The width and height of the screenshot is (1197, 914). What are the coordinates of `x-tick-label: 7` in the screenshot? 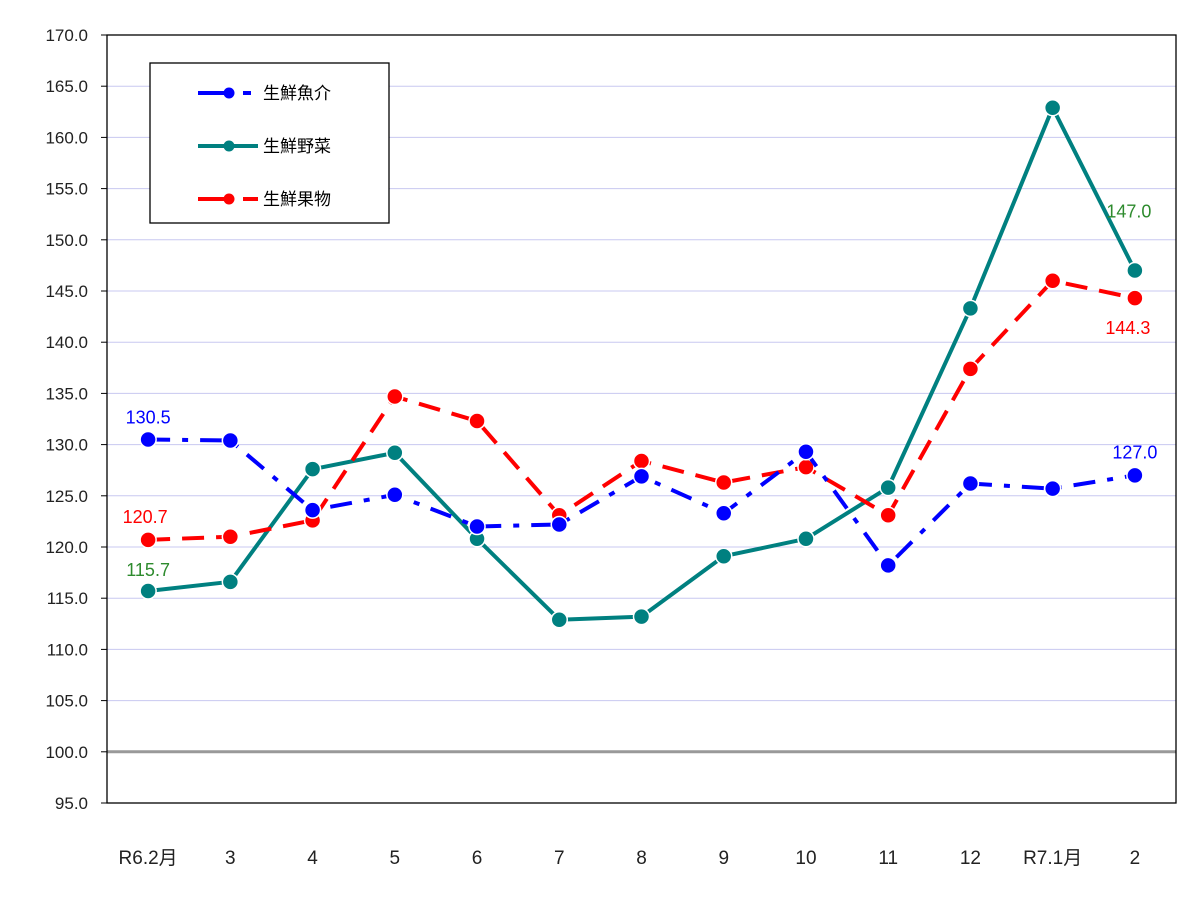 It's located at (559, 858).